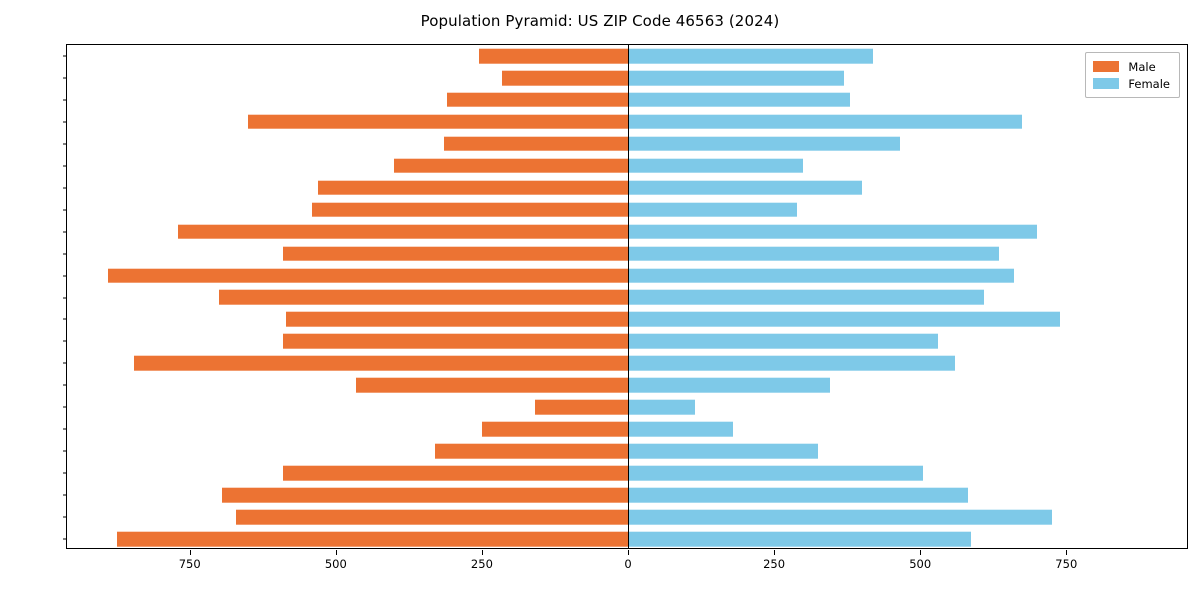 This screenshot has width=1200, height=600. Describe the element at coordinates (1106, 66) in the screenshot. I see `legend-swatch-male-icon` at that location.